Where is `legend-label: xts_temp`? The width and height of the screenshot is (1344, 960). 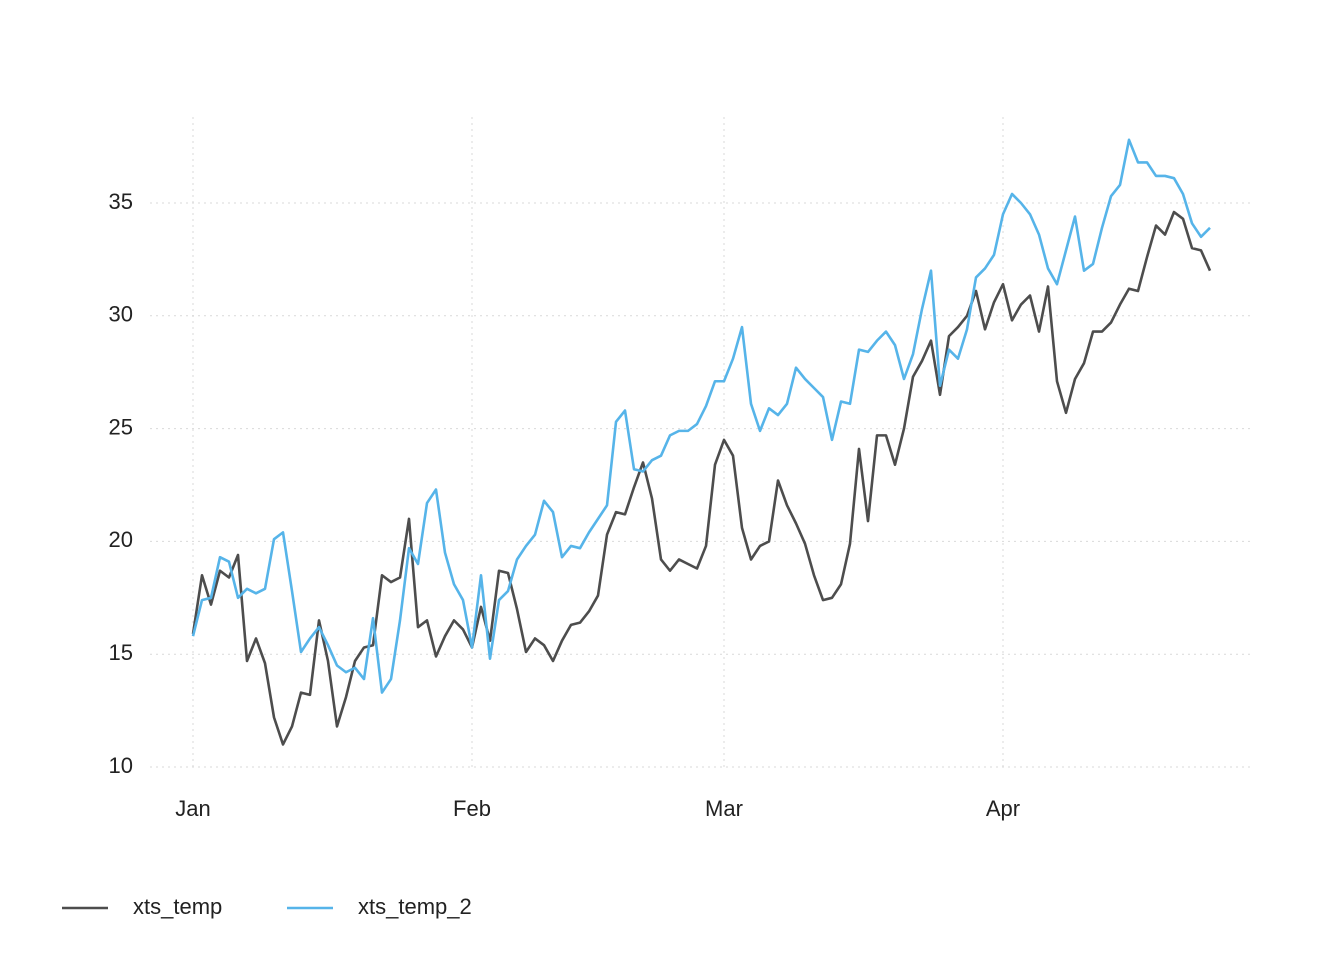 legend-label: xts_temp is located at coordinates (177, 906).